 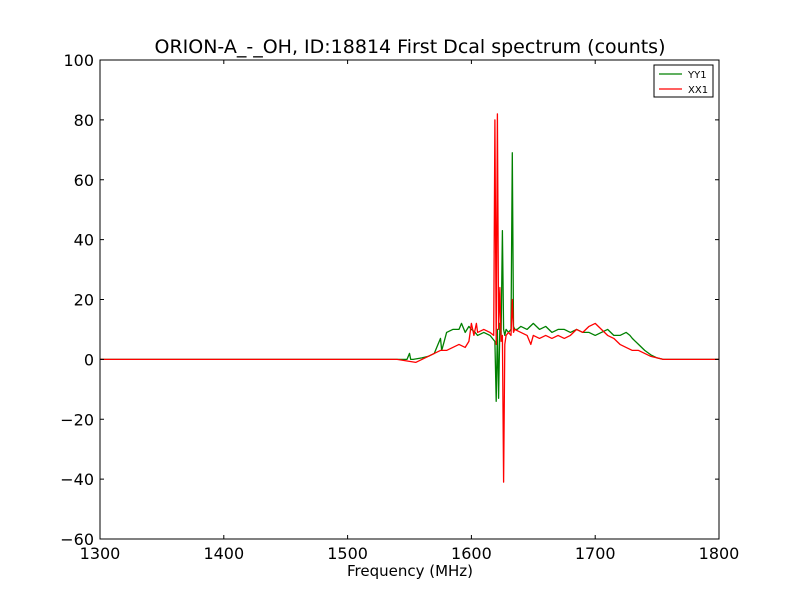 I want to click on y-tick-label: 100, so click(x=78, y=60).